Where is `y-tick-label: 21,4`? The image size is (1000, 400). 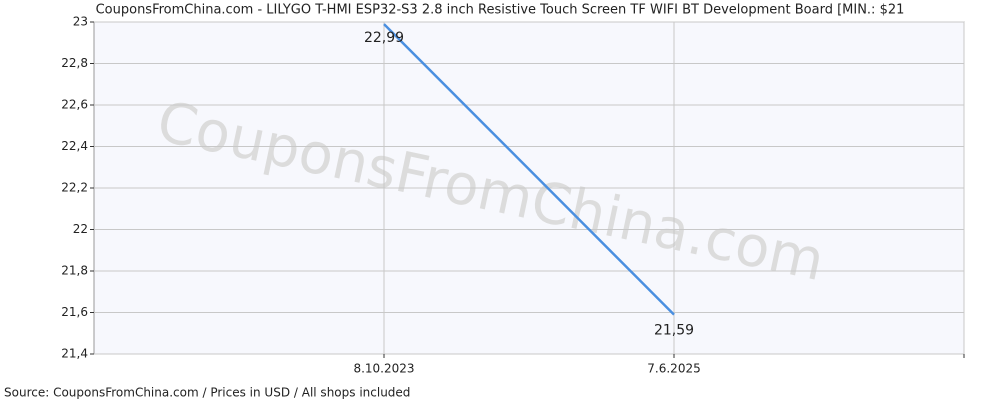
y-tick-label: 21,4 is located at coordinates (74, 354).